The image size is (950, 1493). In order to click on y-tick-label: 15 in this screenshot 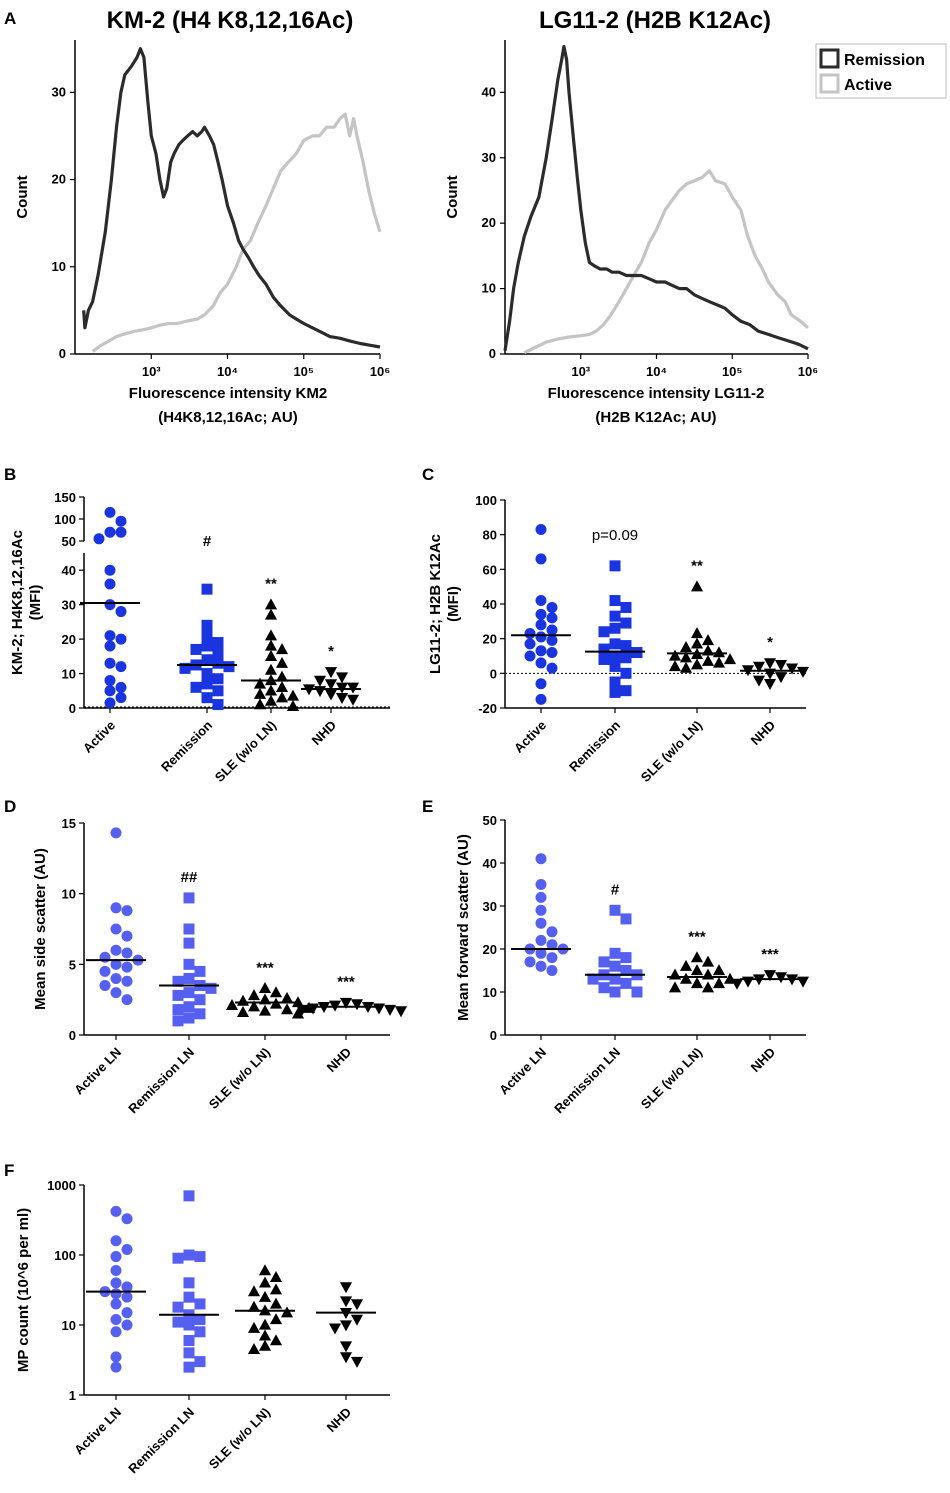, I will do `click(69, 823)`.